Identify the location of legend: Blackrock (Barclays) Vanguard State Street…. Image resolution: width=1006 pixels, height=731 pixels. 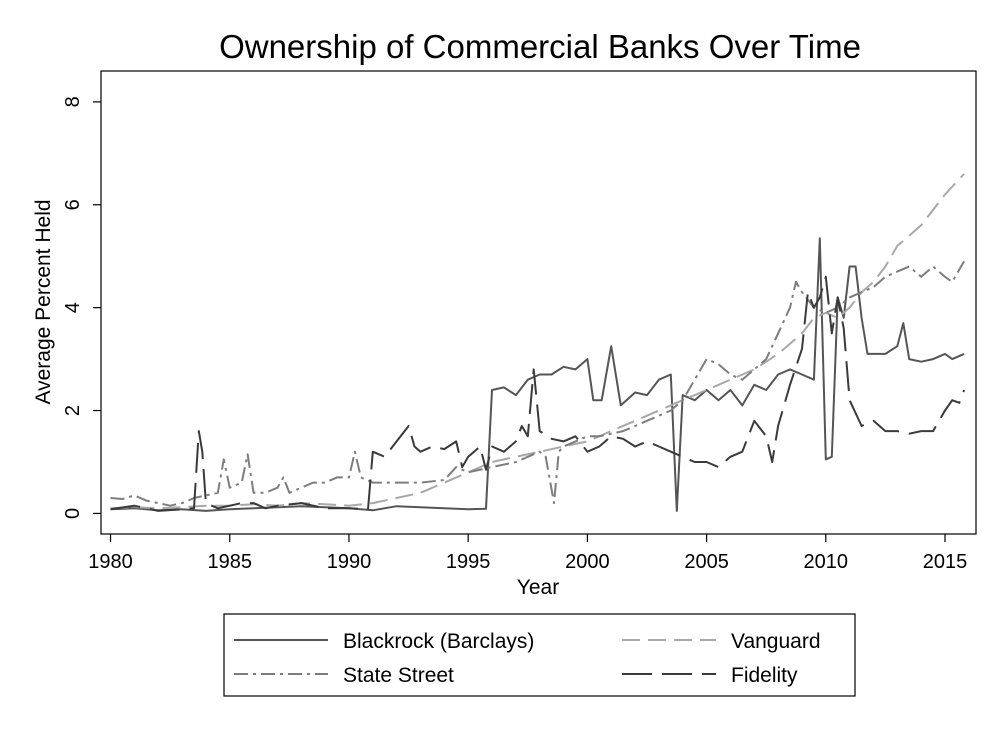
(539, 655).